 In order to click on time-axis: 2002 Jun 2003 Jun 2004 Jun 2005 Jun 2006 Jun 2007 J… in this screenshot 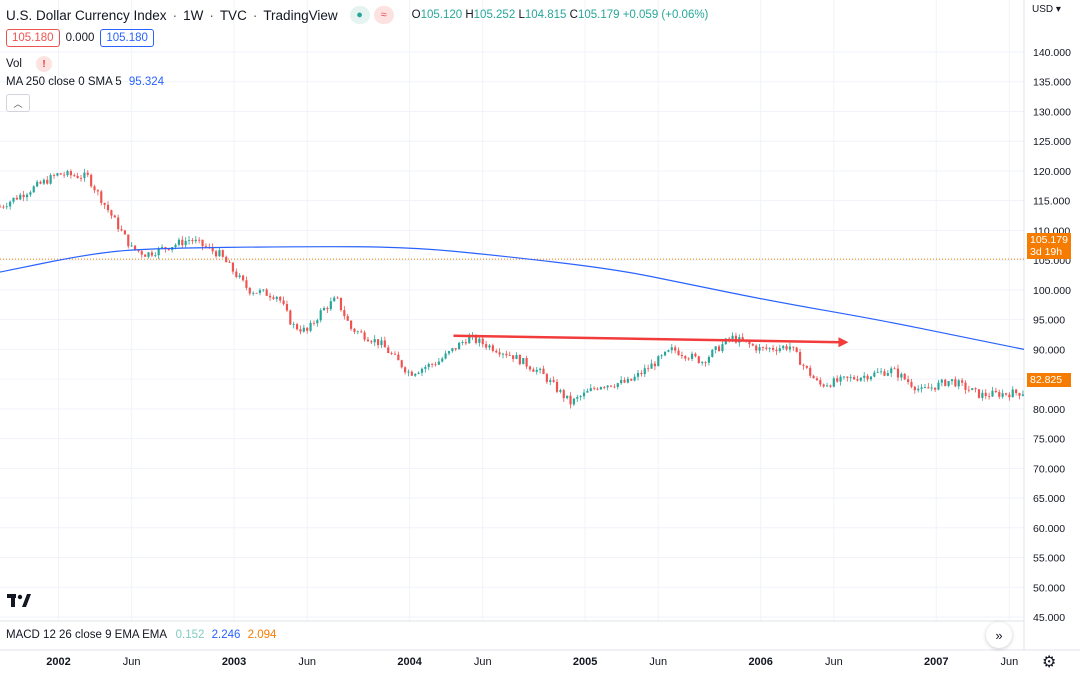, I will do `click(532, 662)`.